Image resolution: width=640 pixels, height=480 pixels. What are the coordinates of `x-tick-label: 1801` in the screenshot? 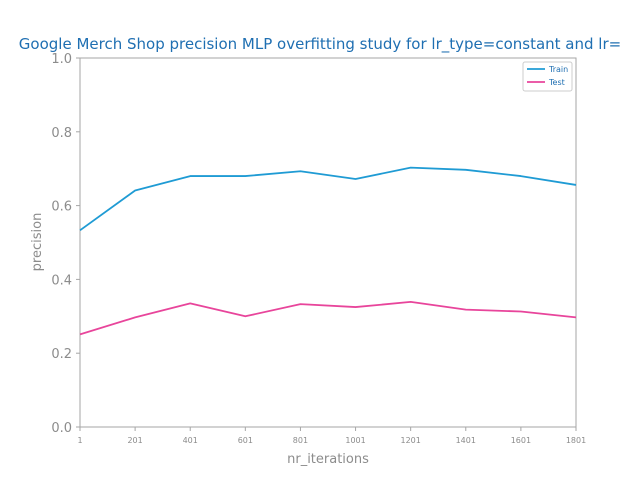 It's located at (576, 440).